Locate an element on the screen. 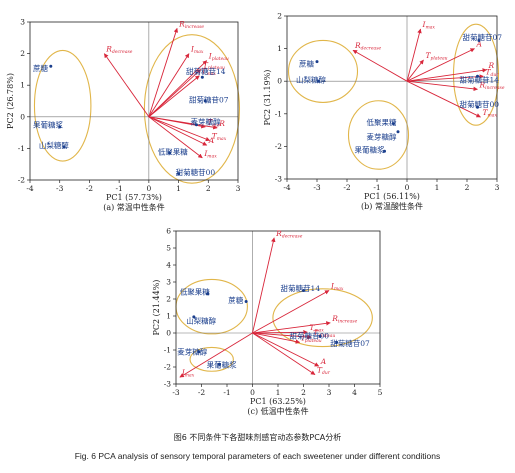 The height and width of the screenshot is (473, 515). x-tick-label: 2 is located at coordinates (467, 187).